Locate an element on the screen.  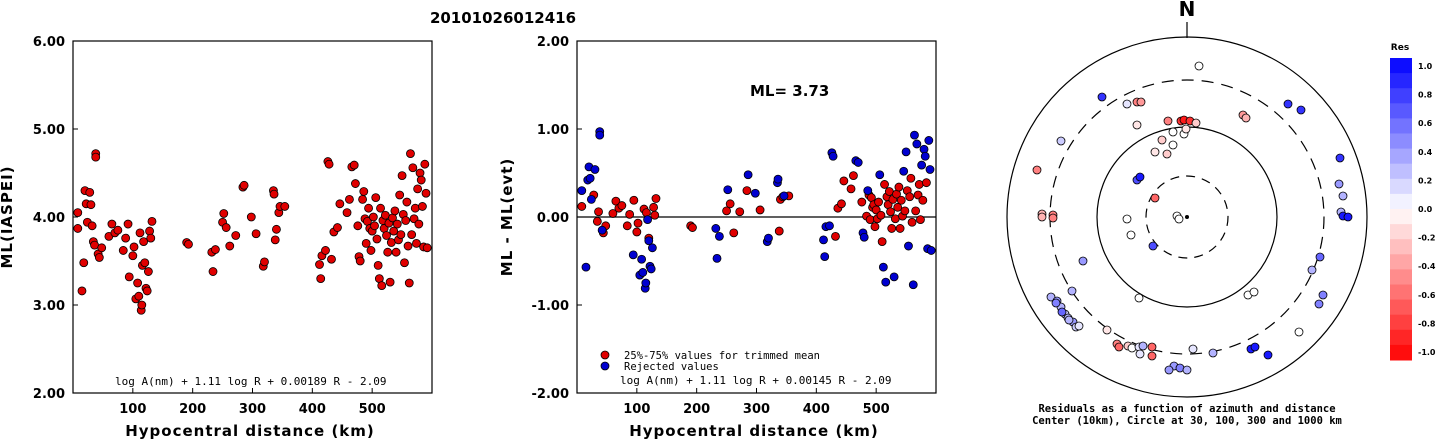
y-tick-label: 3.00 is located at coordinates (49, 306).